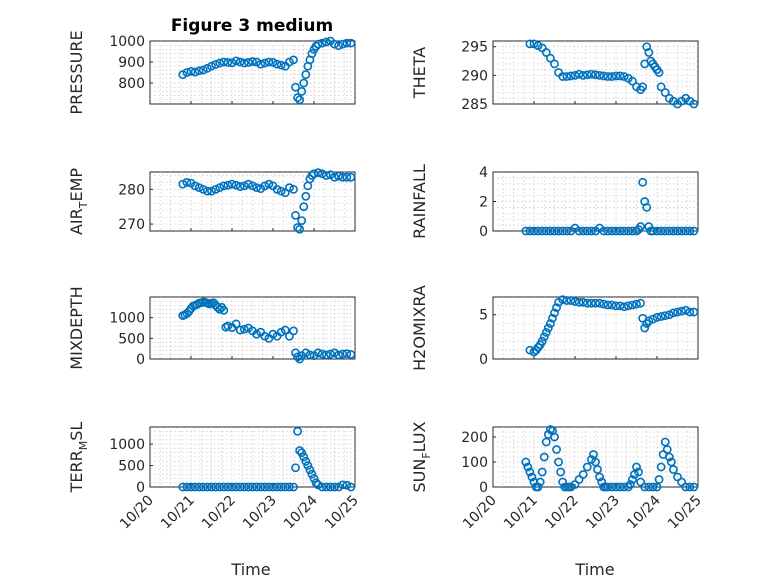  Describe the element at coordinates (137, 513) in the screenshot. I see `x-tick-label: 10/20` at that location.